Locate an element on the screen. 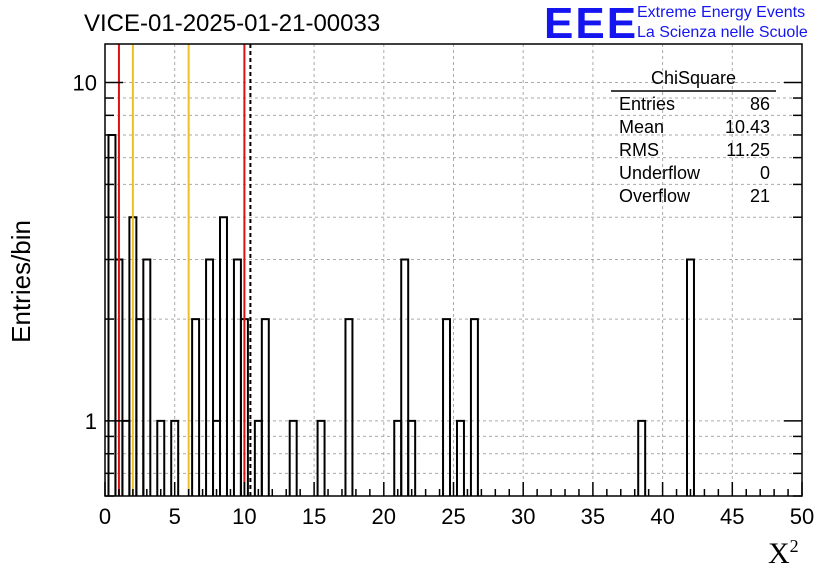 This screenshot has height=572, width=836. stats-row-label: RMS is located at coordinates (639, 150).